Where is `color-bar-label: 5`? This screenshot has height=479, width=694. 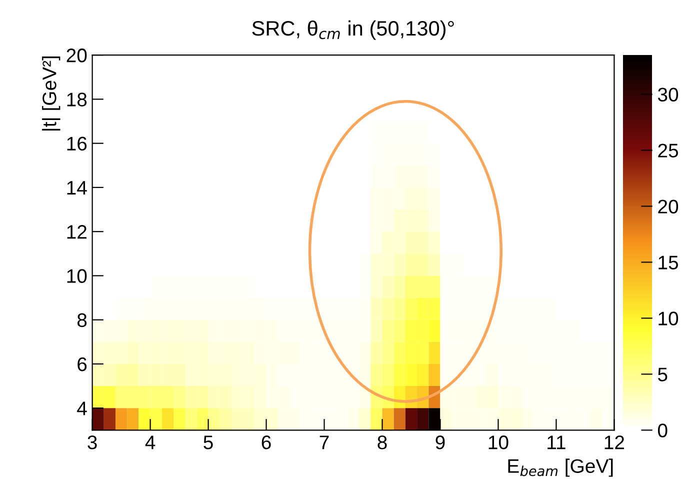 color-bar-label: 5 is located at coordinates (663, 375).